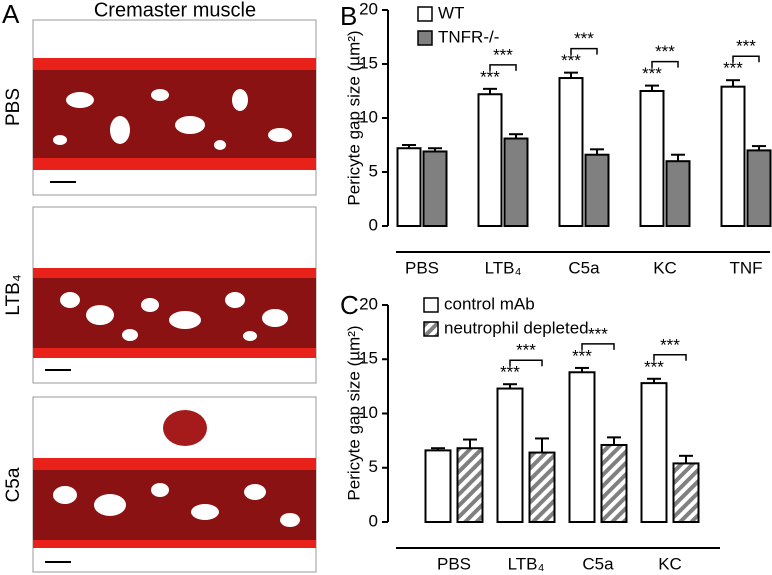  What do you see at coordinates (348, 16) in the screenshot?
I see `panel-label: B` at bounding box center [348, 16].